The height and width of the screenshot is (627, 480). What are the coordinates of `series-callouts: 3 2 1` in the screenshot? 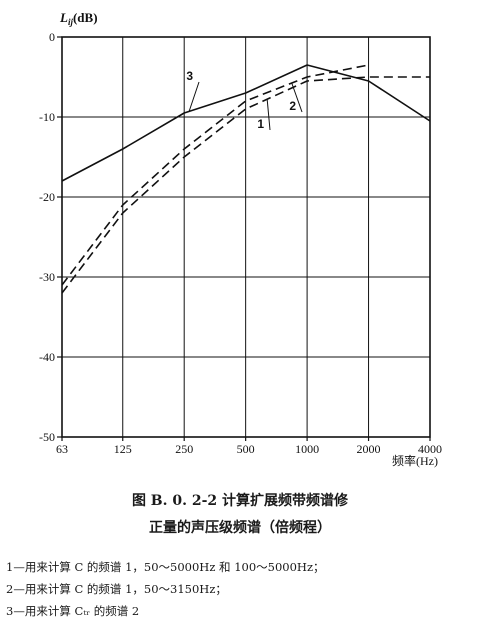 It's located at (244, 100).